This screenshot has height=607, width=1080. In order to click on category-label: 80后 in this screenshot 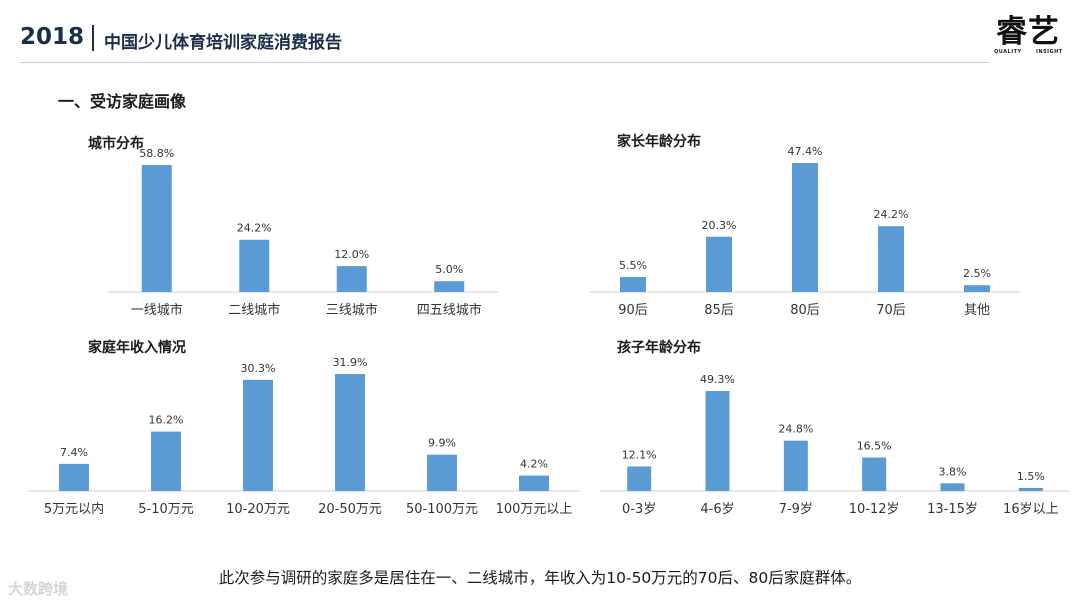, I will do `click(805, 310)`.